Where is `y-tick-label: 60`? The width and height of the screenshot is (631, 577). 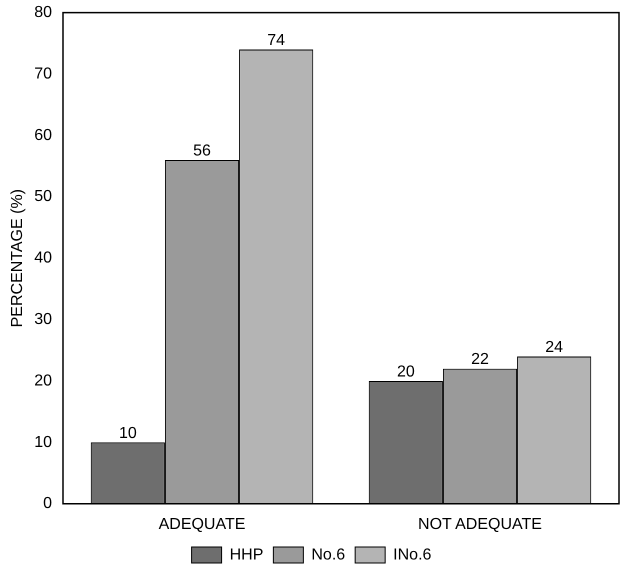
y-tick-label: 60 is located at coordinates (43, 135).